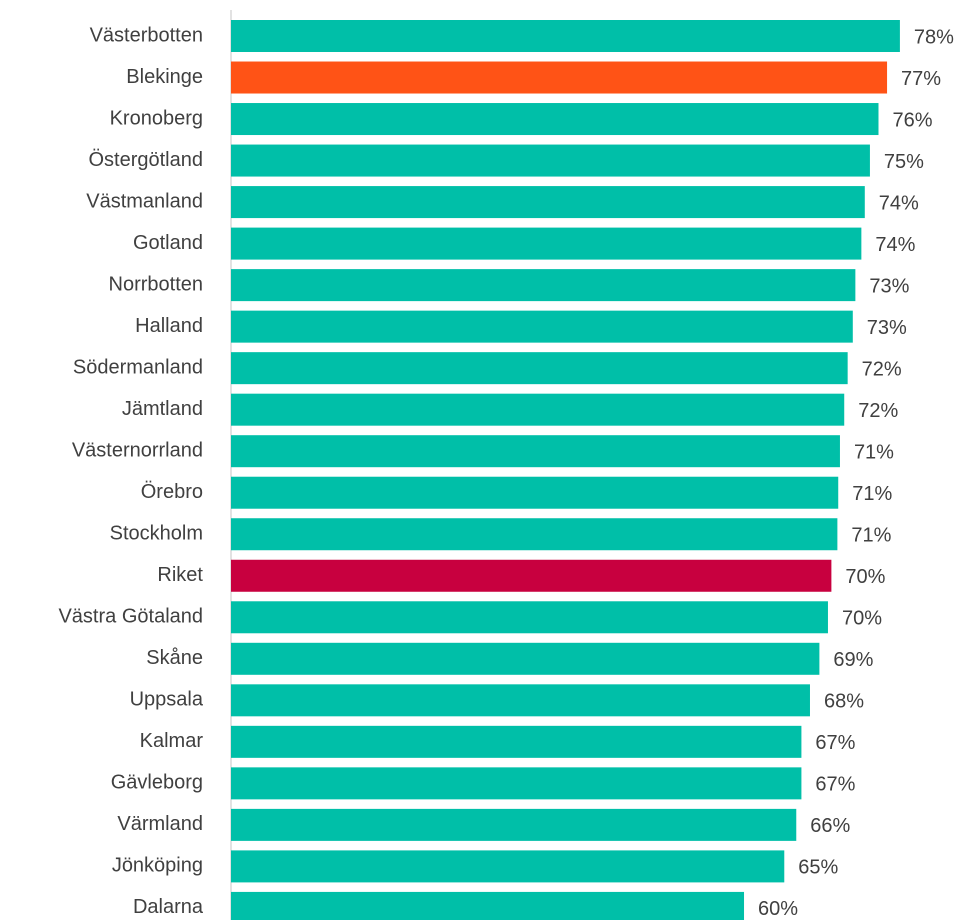 This screenshot has width=968, height=920. Describe the element at coordinates (168, 907) in the screenshot. I see `category-label: Dalarna` at that location.